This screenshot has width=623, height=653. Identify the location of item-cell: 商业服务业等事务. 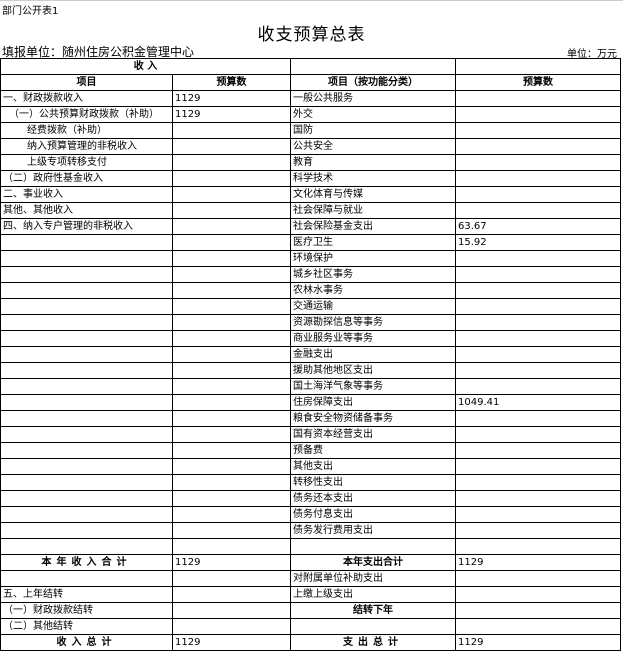
(373, 338).